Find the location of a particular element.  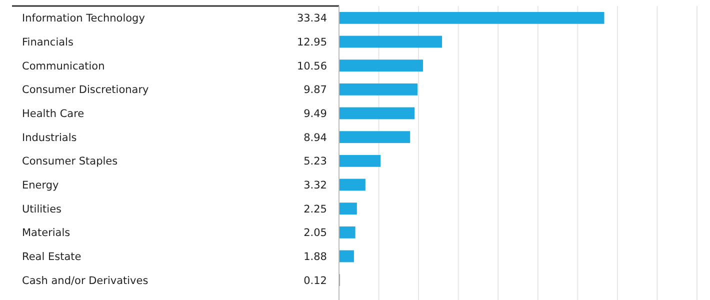

data-label: 2.05 is located at coordinates (315, 233).